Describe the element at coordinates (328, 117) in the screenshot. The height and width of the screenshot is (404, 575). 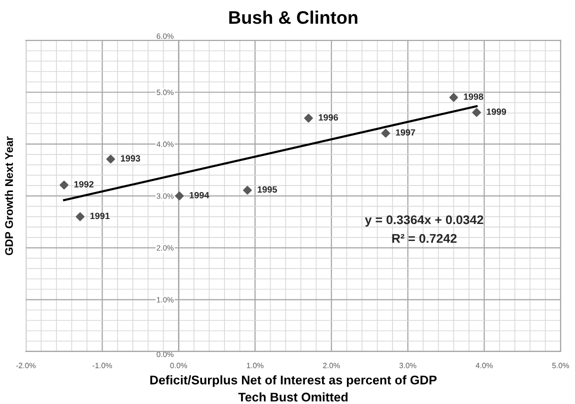
I see `annotation: 1996` at that location.